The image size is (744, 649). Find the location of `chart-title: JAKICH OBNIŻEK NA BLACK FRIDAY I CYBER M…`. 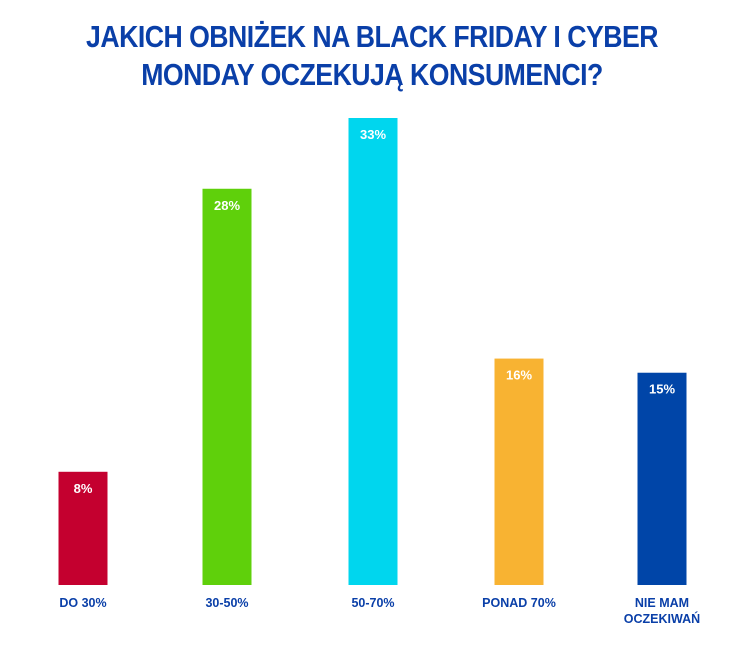

chart-title: JAKICH OBNIŻEK NA BLACK FRIDAY I CYBER M… is located at coordinates (372, 55).